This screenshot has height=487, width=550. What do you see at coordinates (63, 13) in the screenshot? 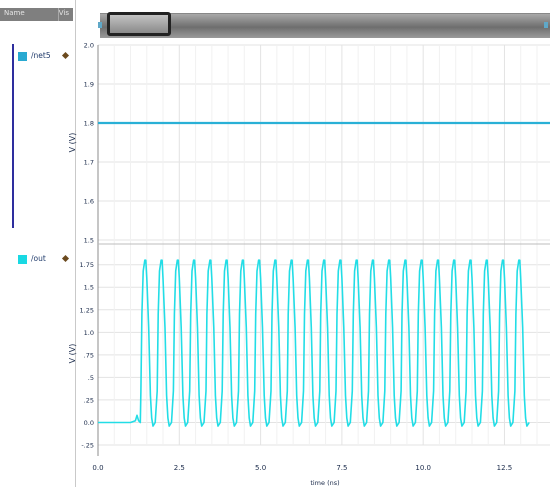
I see `vis-column-header: Vis` at bounding box center [63, 13].